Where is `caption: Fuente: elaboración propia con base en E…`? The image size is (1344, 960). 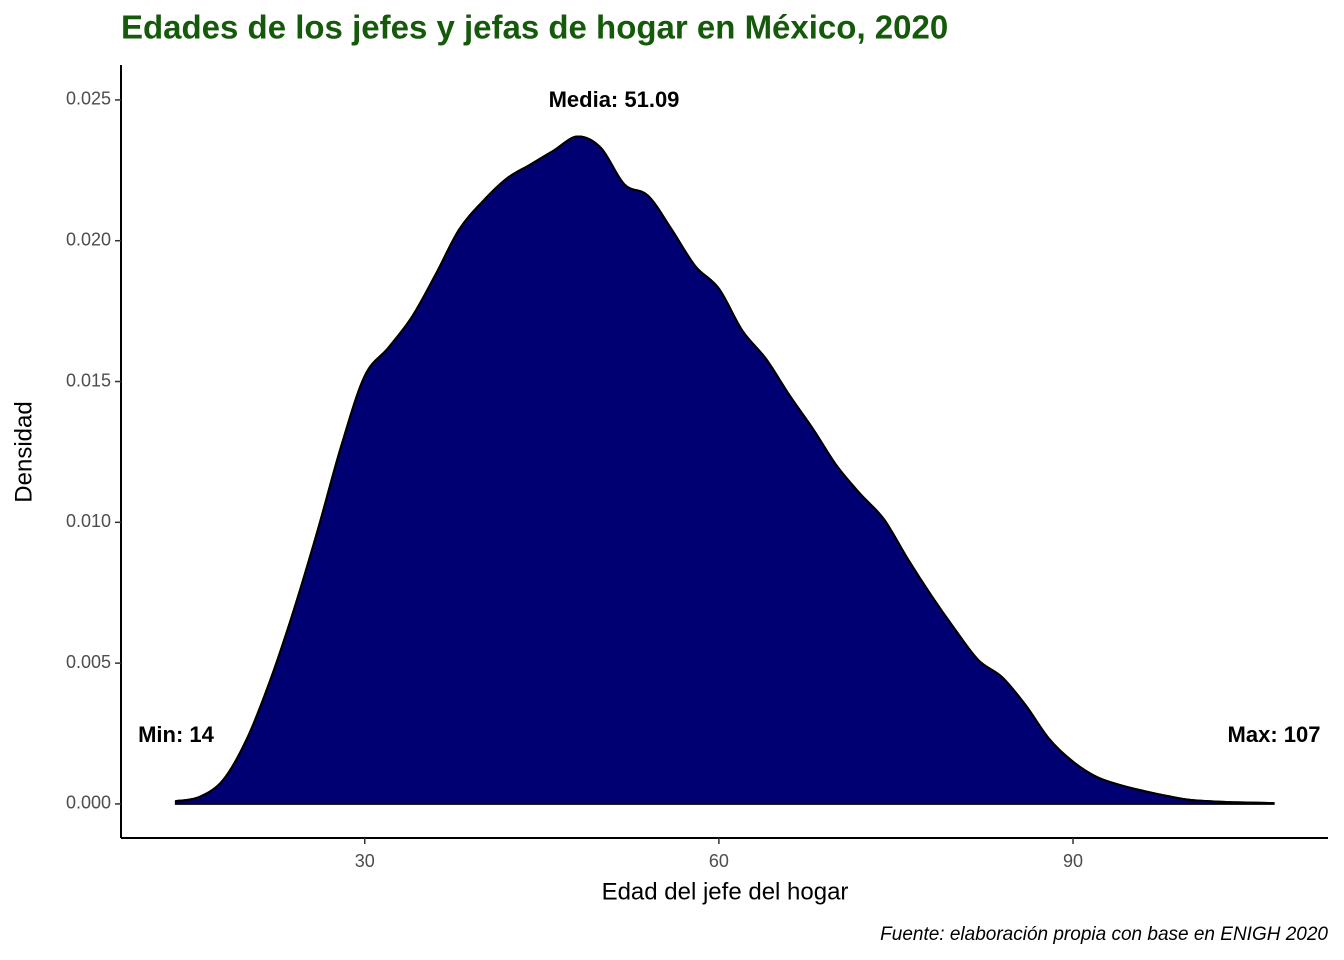 caption: Fuente: elaboración propia con base en E… is located at coordinates (1104, 934).